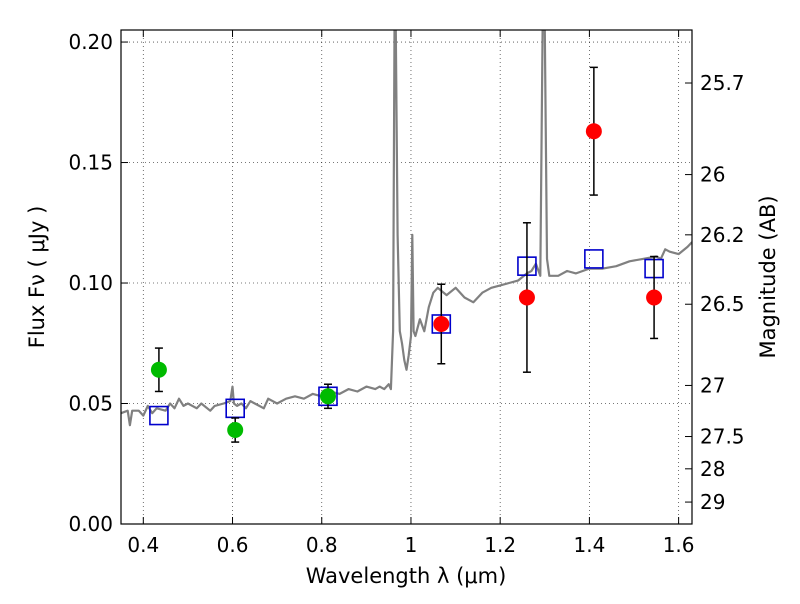 The width and height of the screenshot is (800, 604). I want to click on x-tick-label: 1.6, so click(679, 545).